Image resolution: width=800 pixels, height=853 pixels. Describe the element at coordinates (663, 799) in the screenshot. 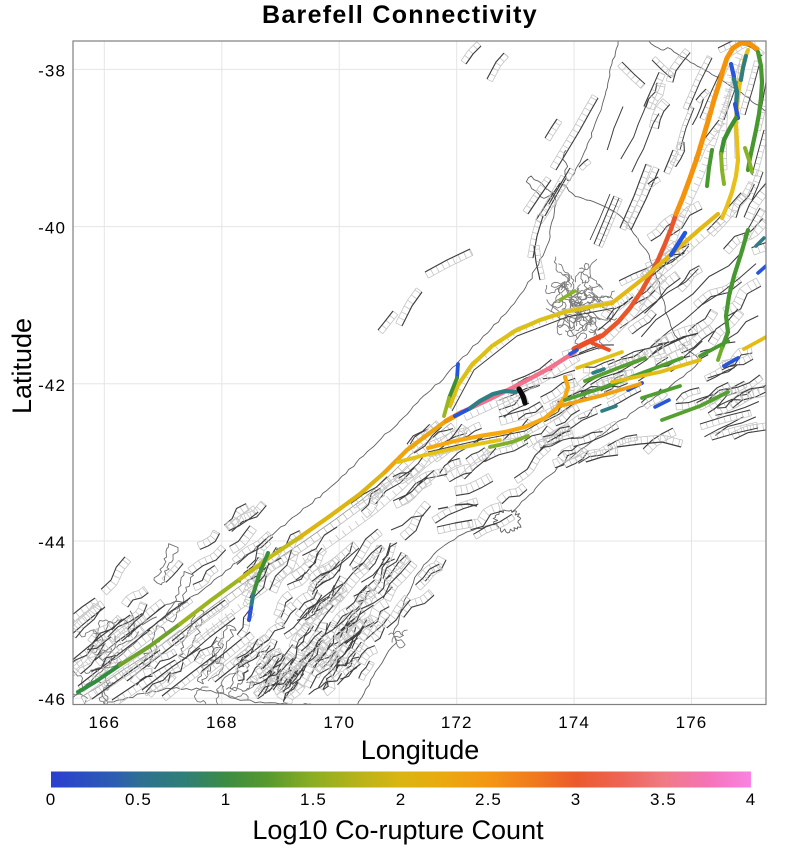

I see `svg-text: 3.5` at that location.